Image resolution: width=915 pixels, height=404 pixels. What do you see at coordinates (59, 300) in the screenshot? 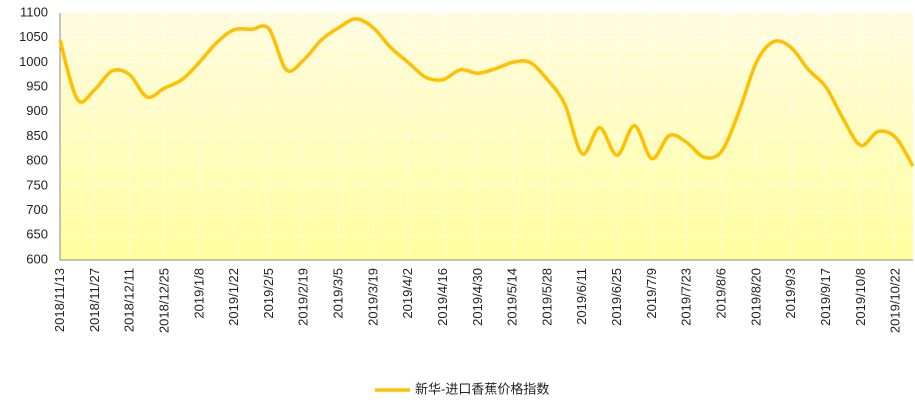
I see `x-tick-label: 2018/11/13` at bounding box center [59, 300].